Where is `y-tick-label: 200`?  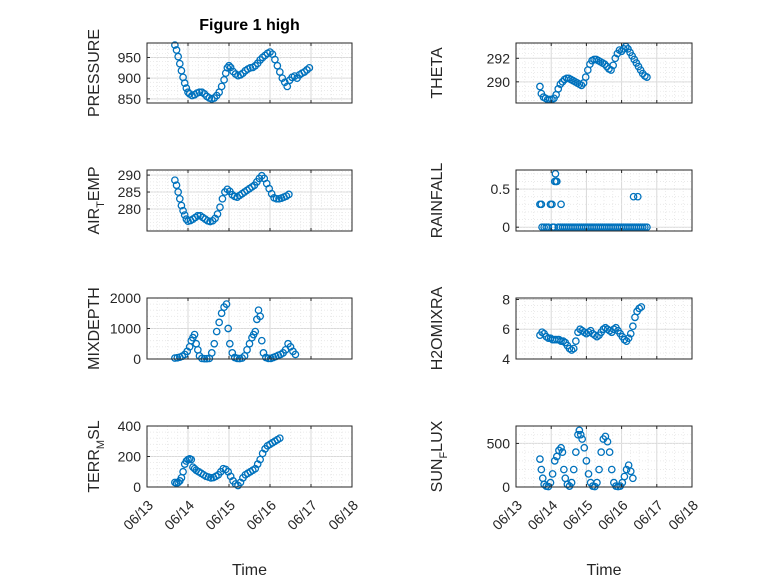 y-tick-label: 200 is located at coordinates (130, 457).